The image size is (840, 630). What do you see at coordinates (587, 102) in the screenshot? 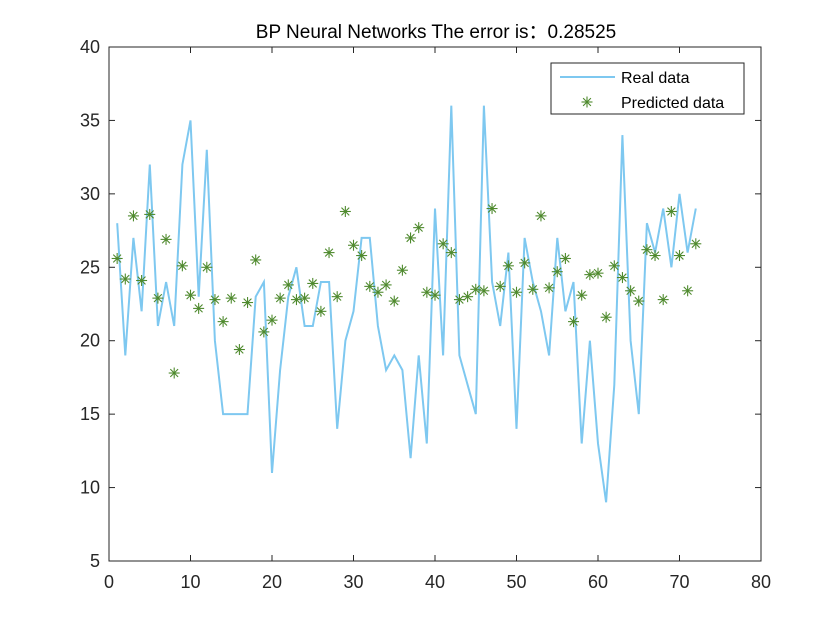
I see `legend-predicted-data-marker` at bounding box center [587, 102].